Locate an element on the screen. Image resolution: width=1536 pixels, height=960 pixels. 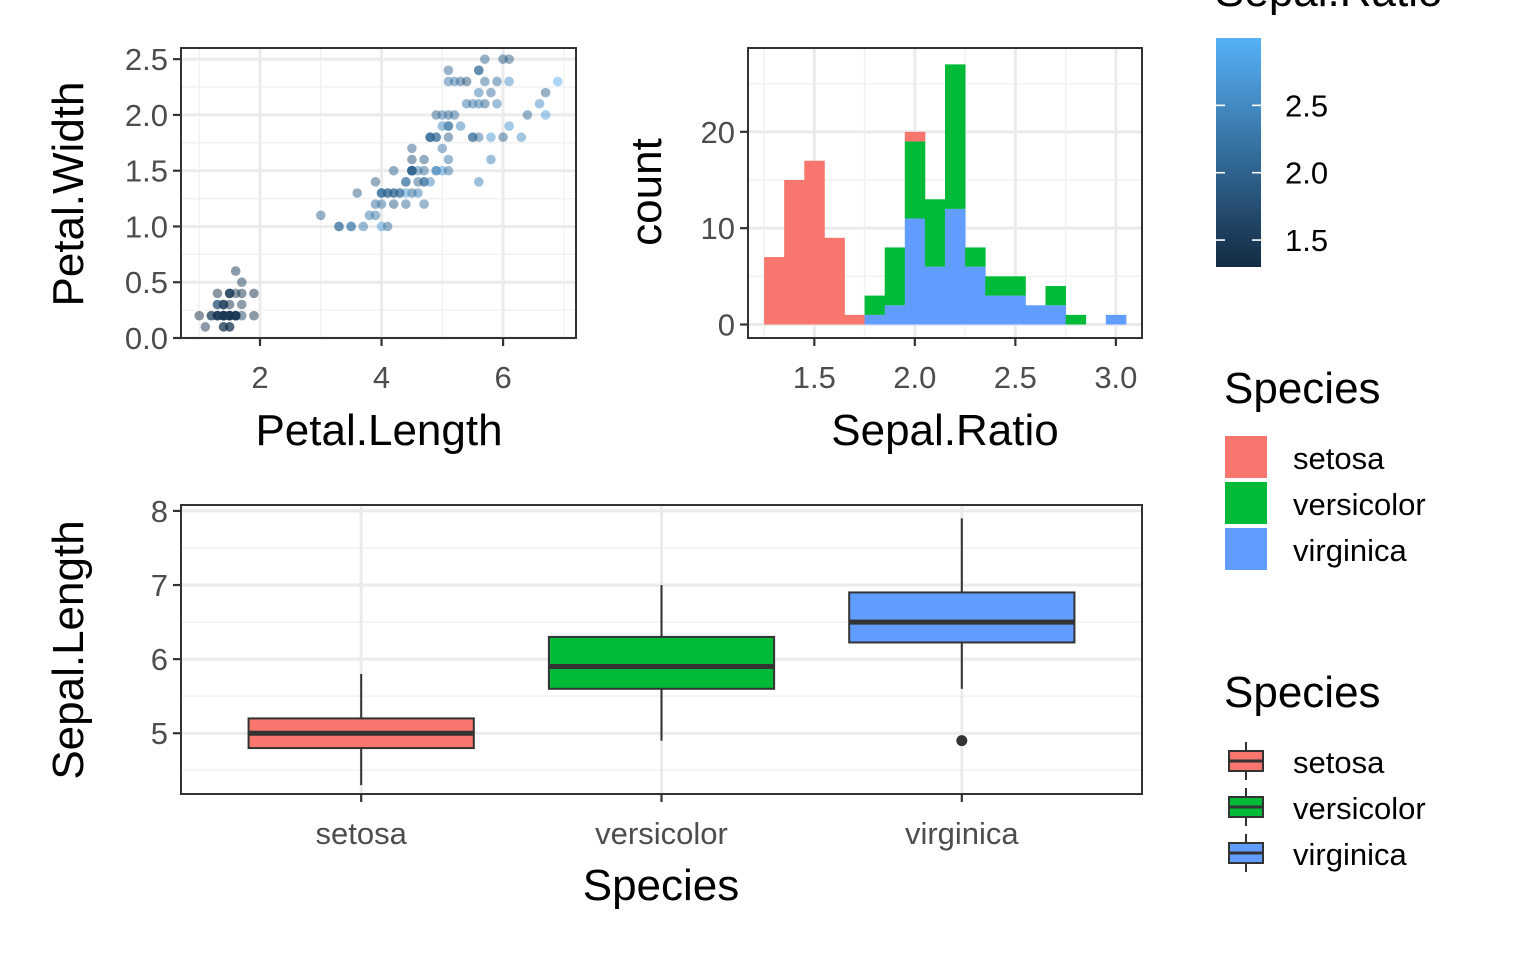
histogram-x-axis-title: Sepal.Ratio is located at coordinates (944, 430).